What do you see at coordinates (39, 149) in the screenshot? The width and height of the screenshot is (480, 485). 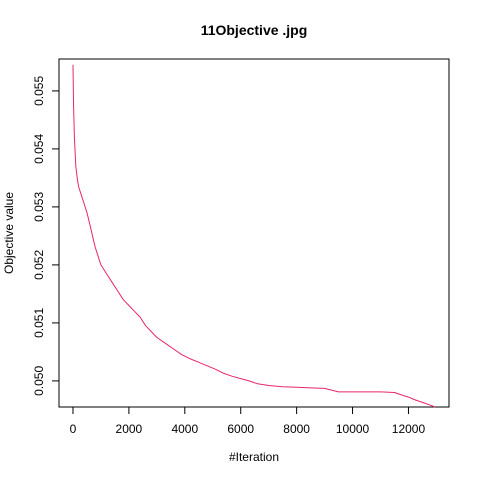 I see `y-tick-label: 0.054` at bounding box center [39, 149].